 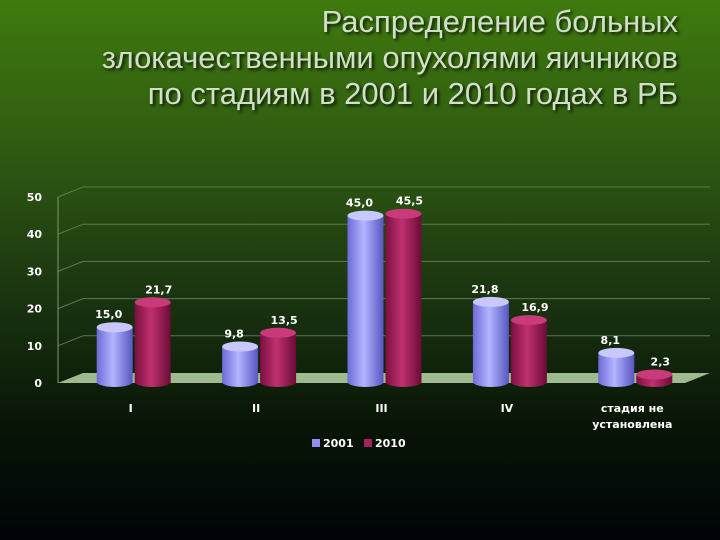 I want to click on y-tick-label: 30, so click(x=35, y=271).